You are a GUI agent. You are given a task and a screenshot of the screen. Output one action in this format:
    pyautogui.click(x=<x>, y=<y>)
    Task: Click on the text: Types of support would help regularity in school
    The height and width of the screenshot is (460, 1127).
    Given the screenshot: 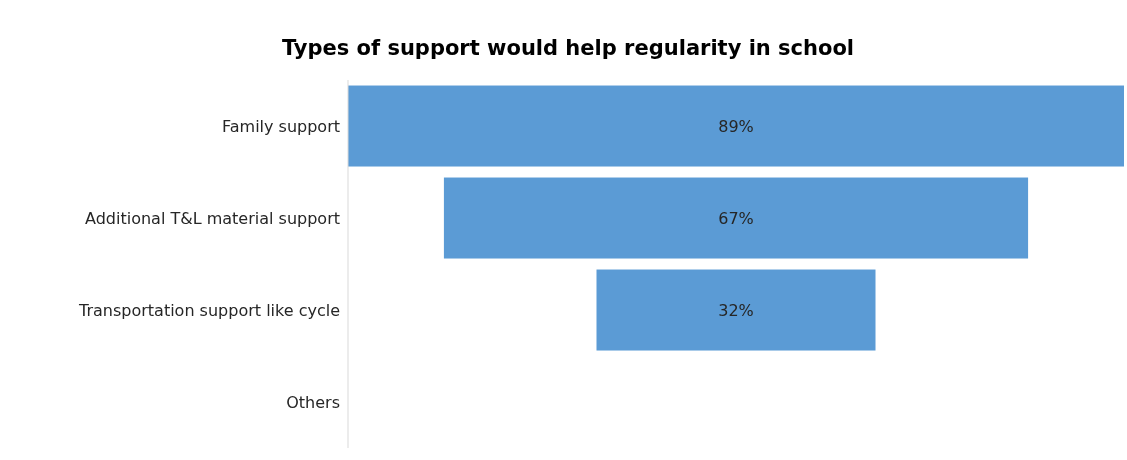 What is the action you would take?
    pyautogui.click(x=568, y=48)
    